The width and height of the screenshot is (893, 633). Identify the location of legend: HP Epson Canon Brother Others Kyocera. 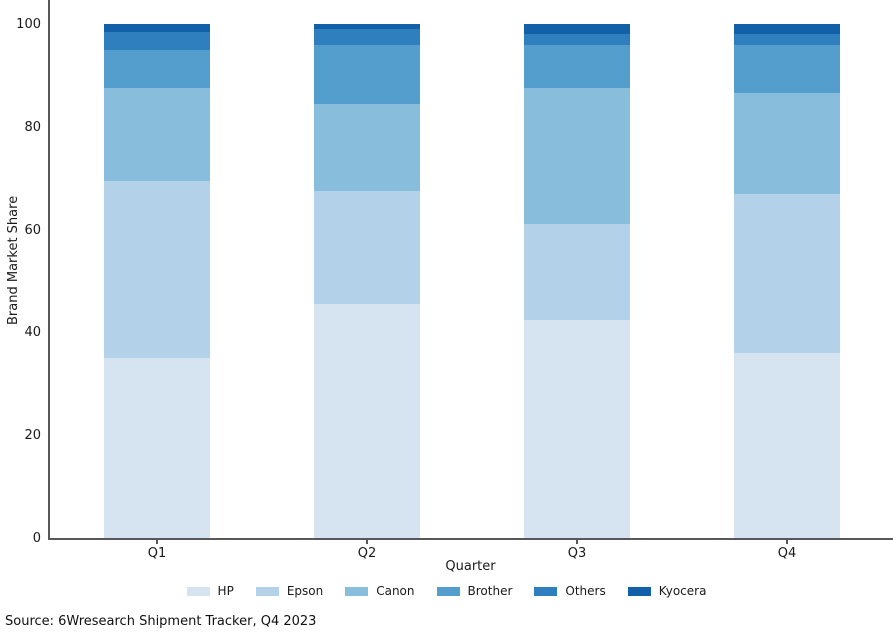
(446, 591).